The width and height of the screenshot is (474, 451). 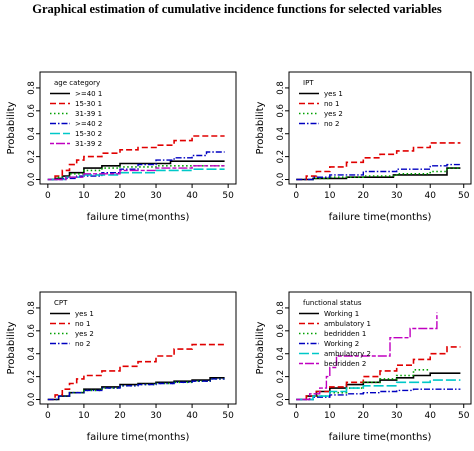 I want to click on legend-entry: bedridden 1, so click(x=345, y=334).